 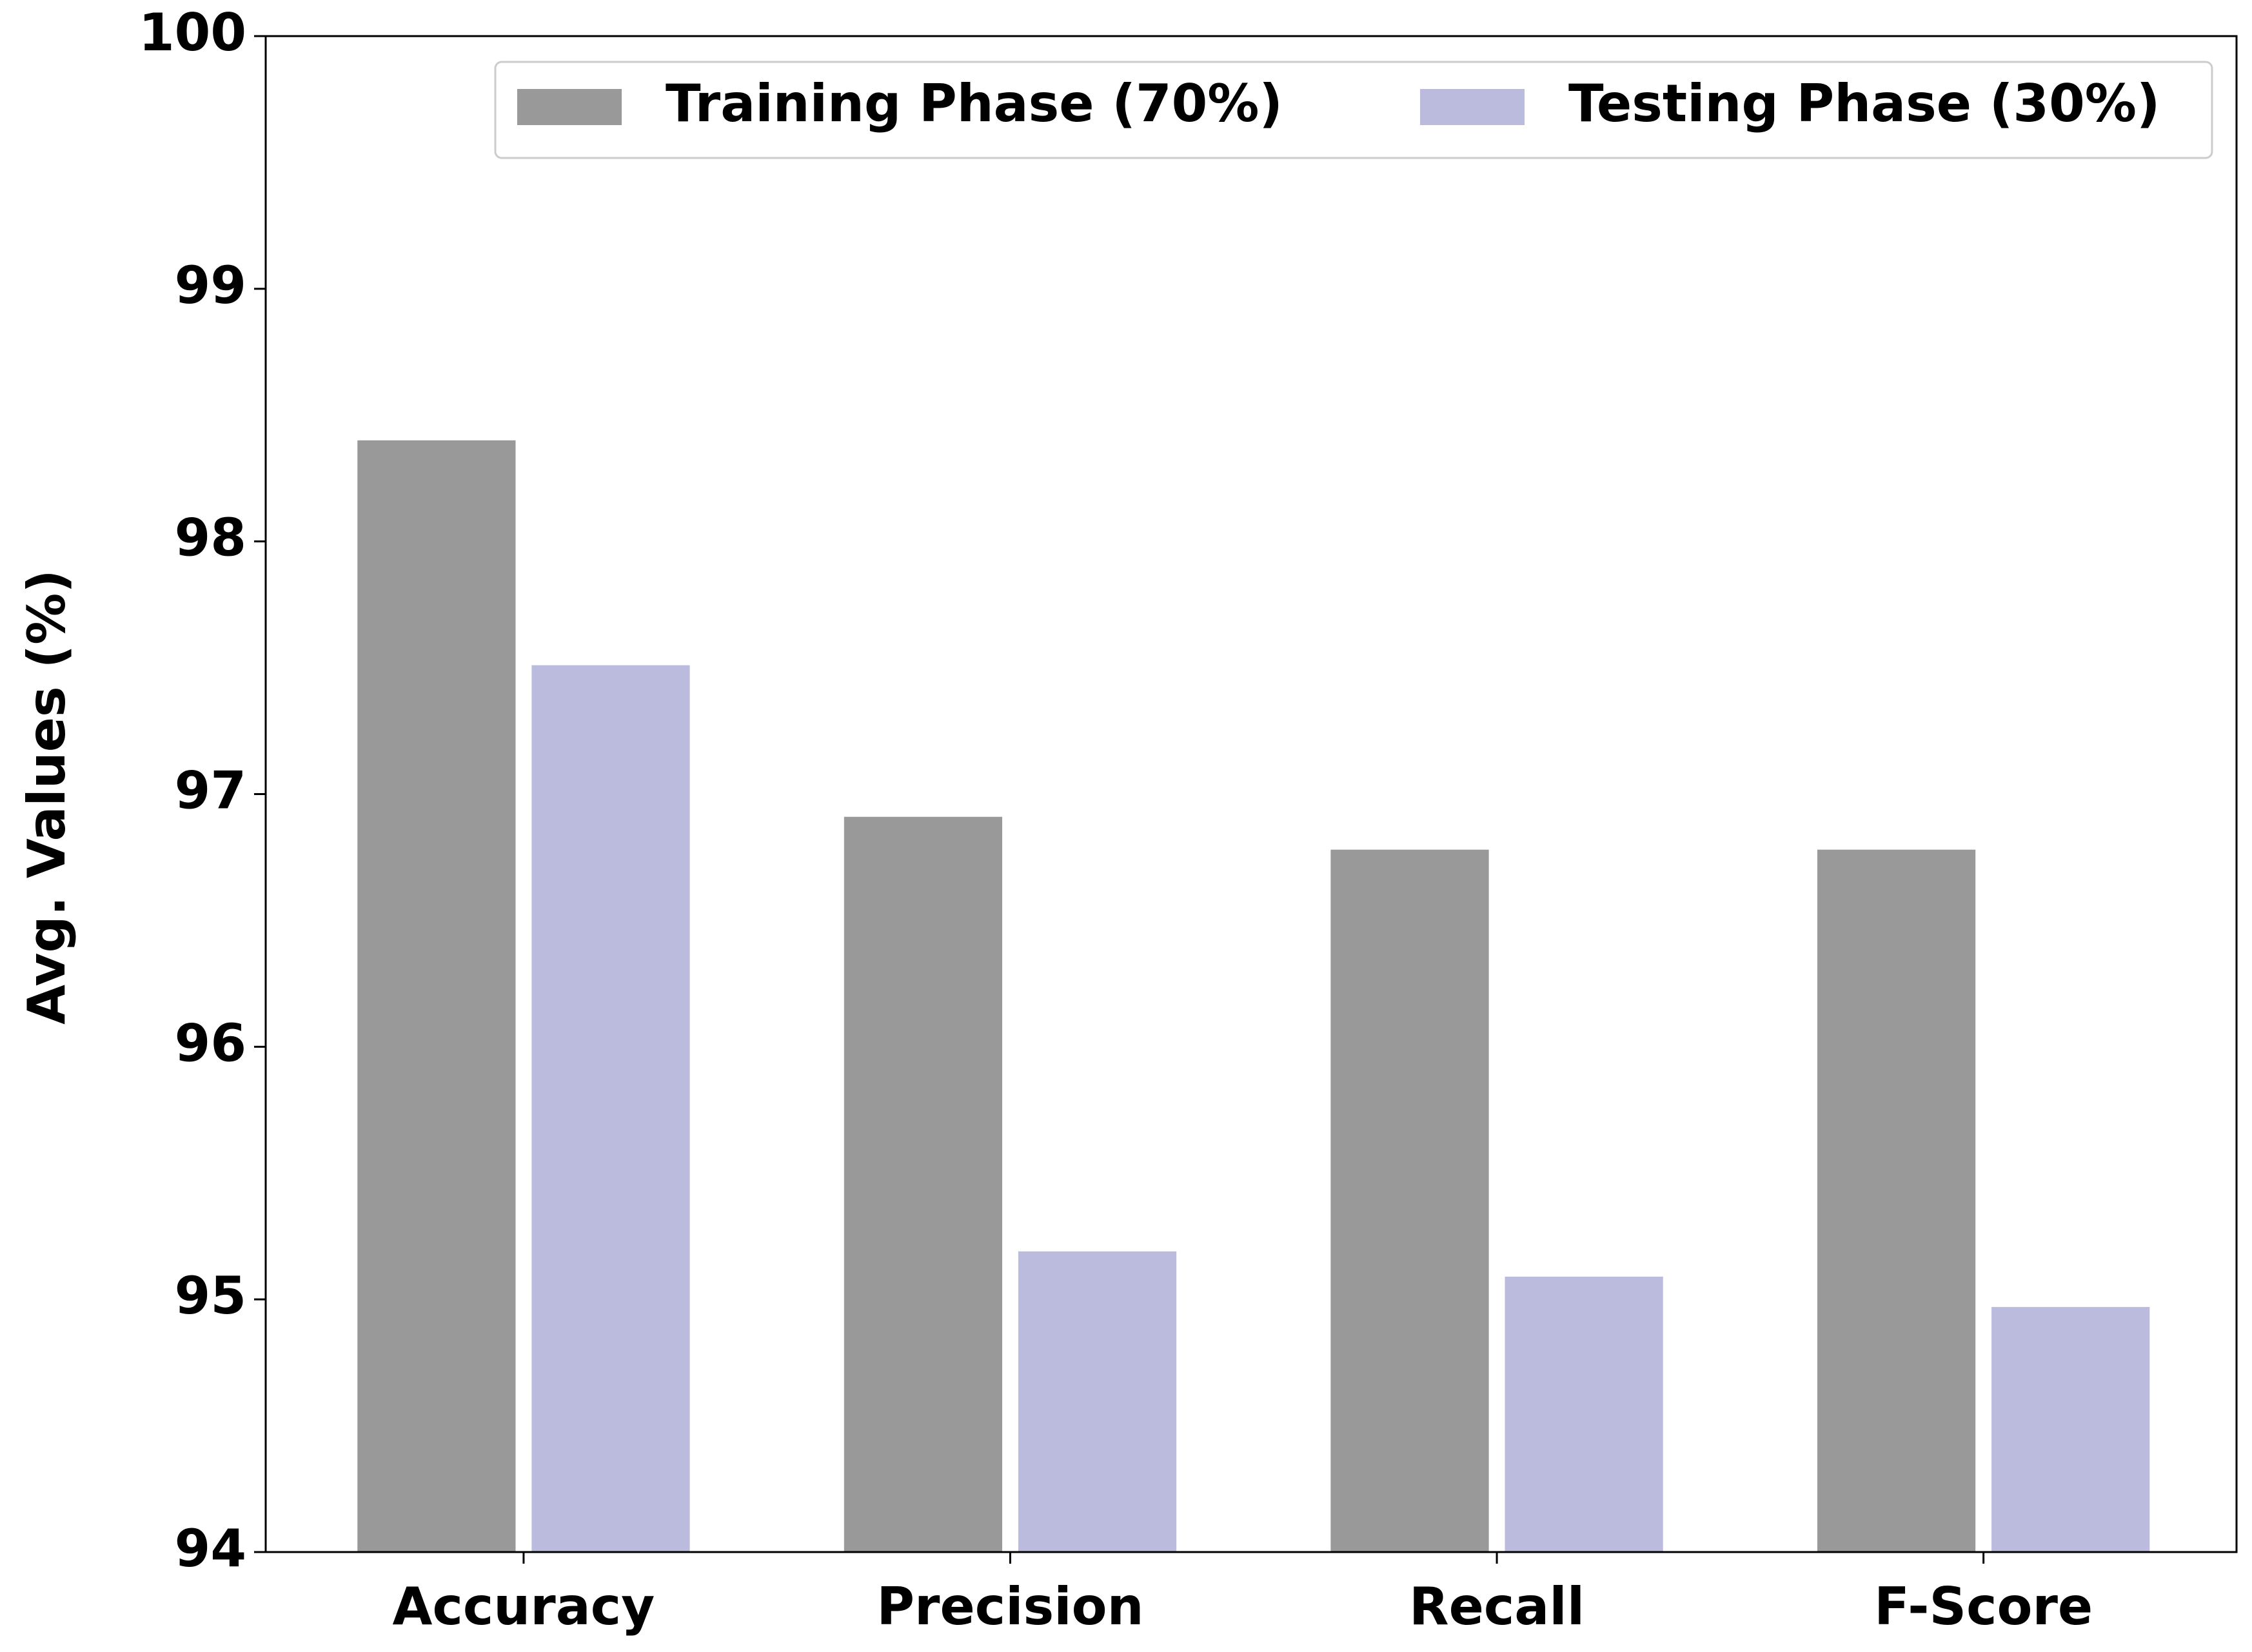 I want to click on legend-label: Training Phase (70%), so click(x=975, y=104).